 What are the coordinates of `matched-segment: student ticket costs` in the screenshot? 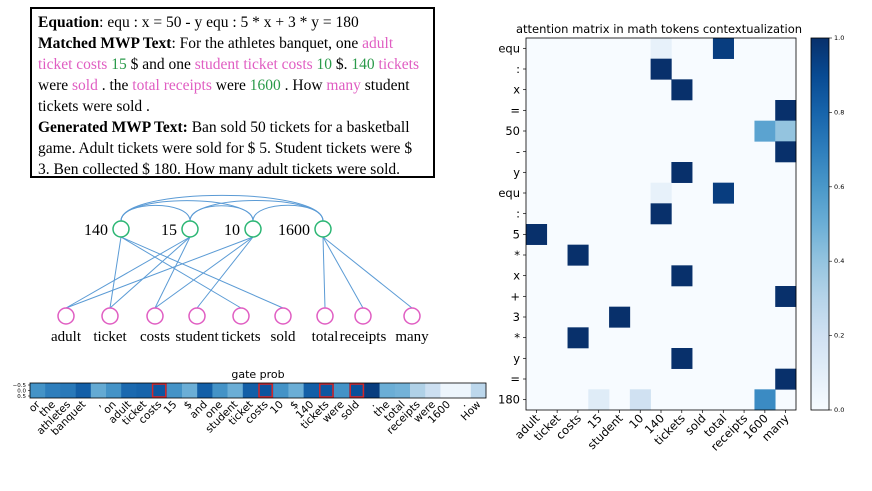 It's located at (253, 64).